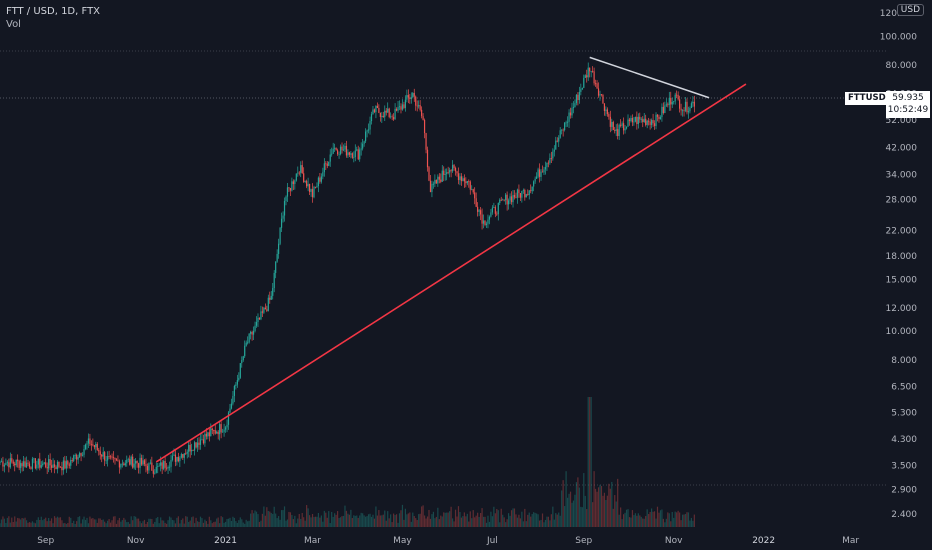  Describe the element at coordinates (53, 11) in the screenshot. I see `symbol-title: FTT / USD, 1D, FTX` at that location.